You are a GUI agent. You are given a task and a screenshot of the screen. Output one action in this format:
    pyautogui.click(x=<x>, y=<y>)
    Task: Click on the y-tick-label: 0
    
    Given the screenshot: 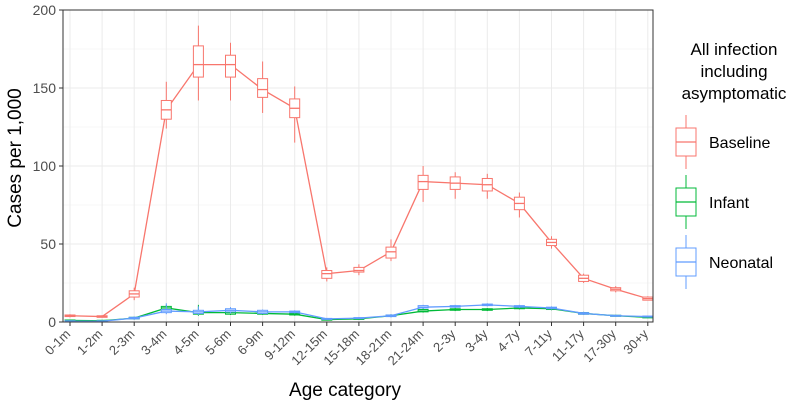 What is the action you would take?
    pyautogui.click(x=52, y=322)
    